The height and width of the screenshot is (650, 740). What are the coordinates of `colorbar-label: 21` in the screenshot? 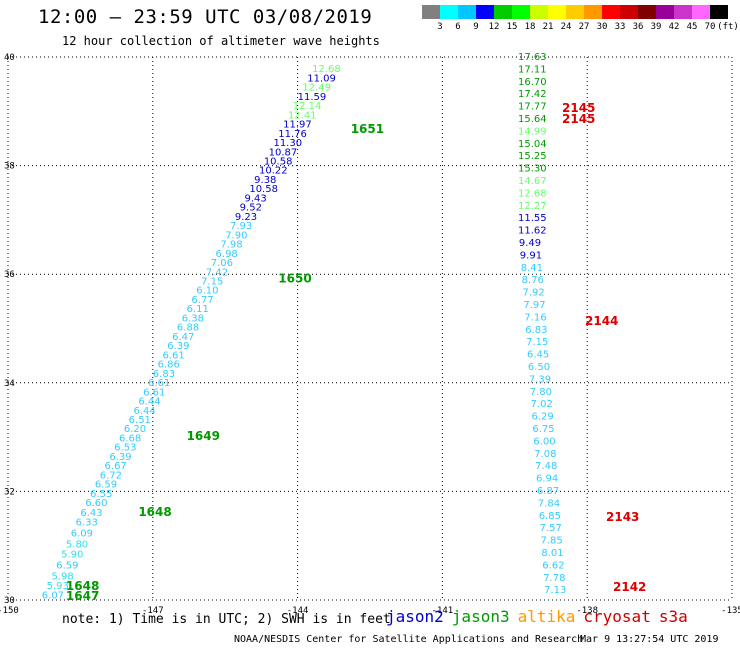 It's located at (548, 27).